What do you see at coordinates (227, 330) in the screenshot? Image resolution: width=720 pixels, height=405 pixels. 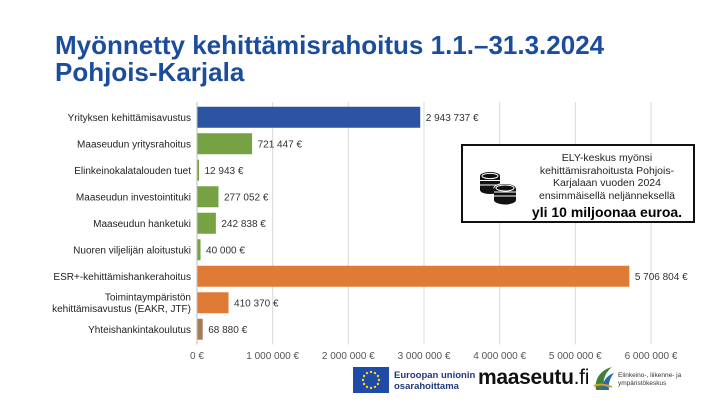 I see `data-label: 68 880 €` at bounding box center [227, 330].